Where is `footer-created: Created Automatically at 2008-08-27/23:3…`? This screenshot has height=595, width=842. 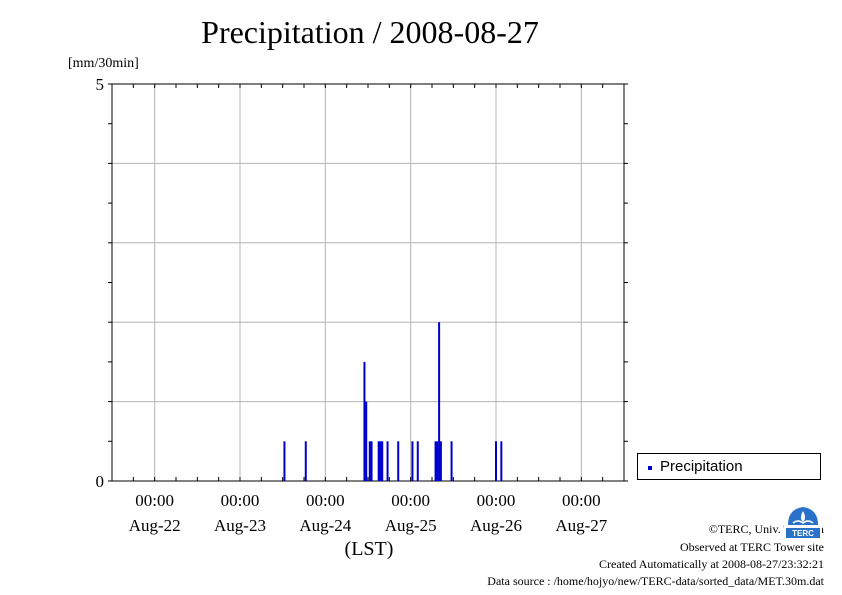 footer-created: Created Automatically at 2008-08-27/23:3… is located at coordinates (711, 564).